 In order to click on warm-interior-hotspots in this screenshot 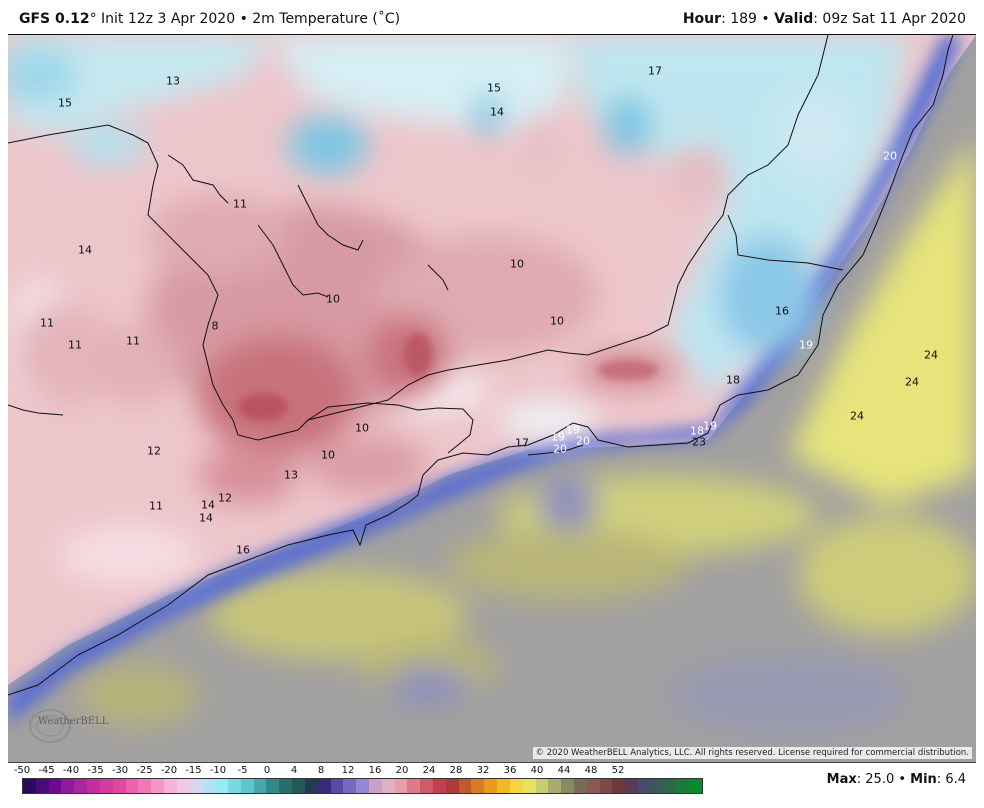, I will do `click(448, 377)`.